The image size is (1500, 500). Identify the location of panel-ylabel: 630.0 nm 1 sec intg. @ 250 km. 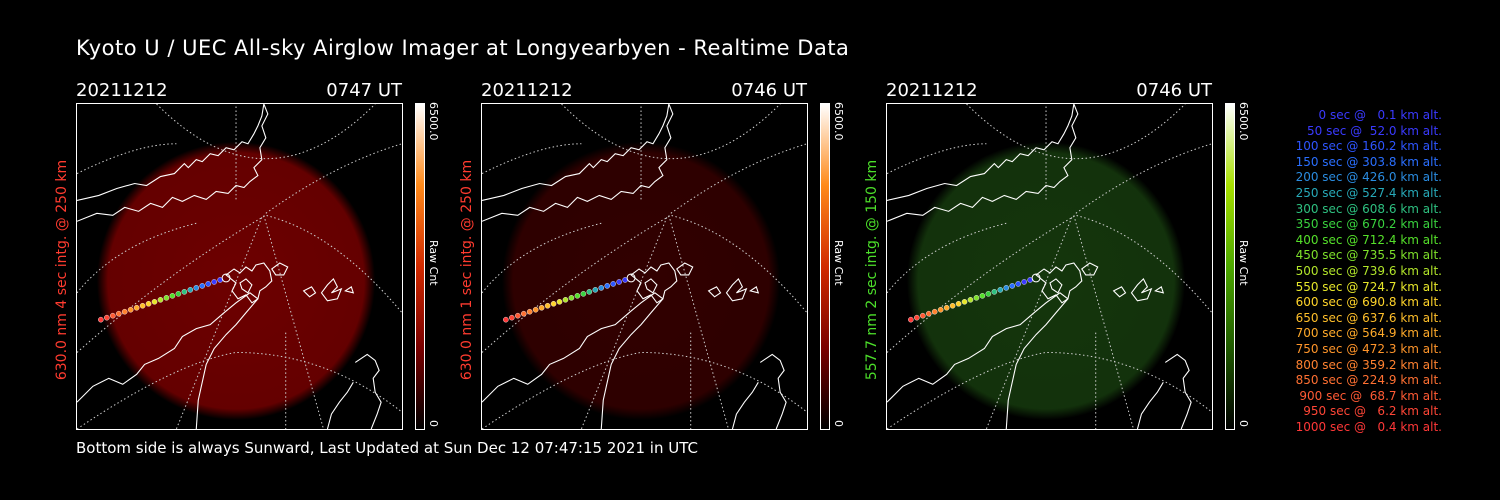
(467, 270).